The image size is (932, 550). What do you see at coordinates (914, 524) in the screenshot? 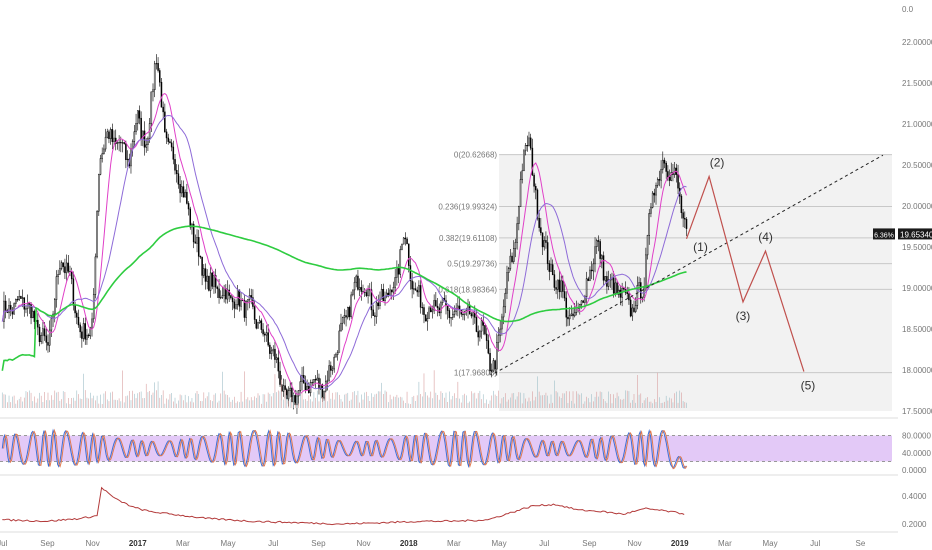
I see `indicator-tick-label: 0.2000` at bounding box center [914, 524].